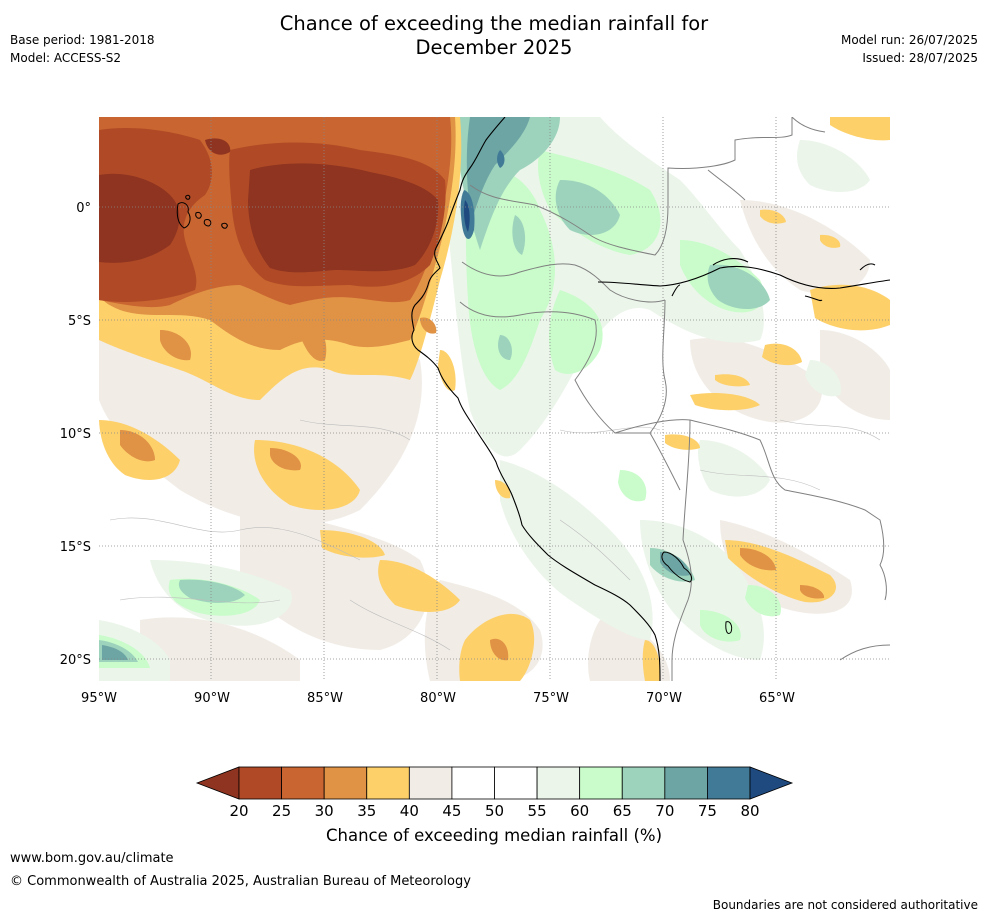 The width and height of the screenshot is (988, 919). I want to click on lat-label: 20°S, so click(75, 660).